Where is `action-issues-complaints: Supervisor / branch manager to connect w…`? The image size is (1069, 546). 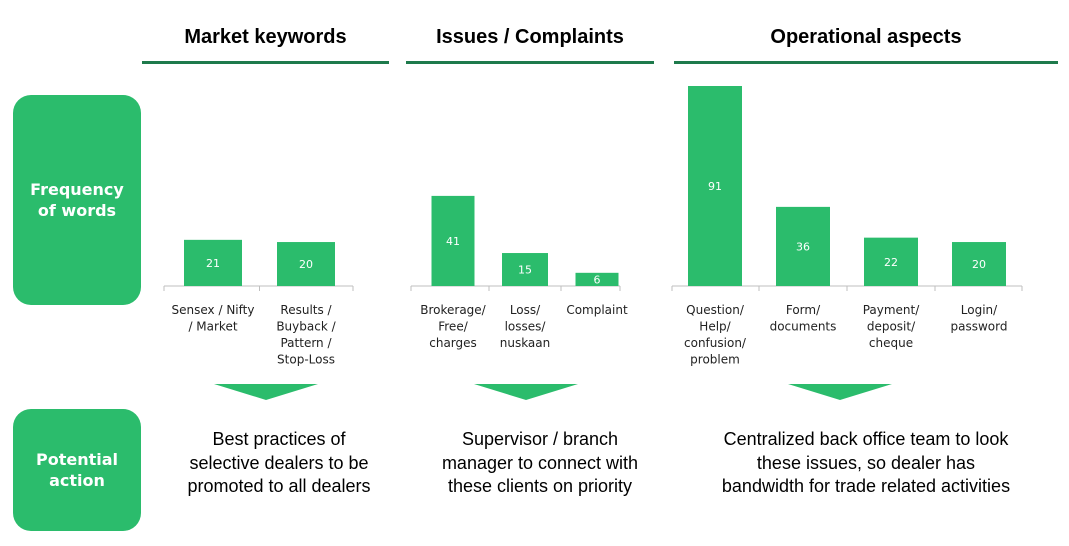 action-issues-complaints: Supervisor / branch manager to connect w… is located at coordinates (540, 462).